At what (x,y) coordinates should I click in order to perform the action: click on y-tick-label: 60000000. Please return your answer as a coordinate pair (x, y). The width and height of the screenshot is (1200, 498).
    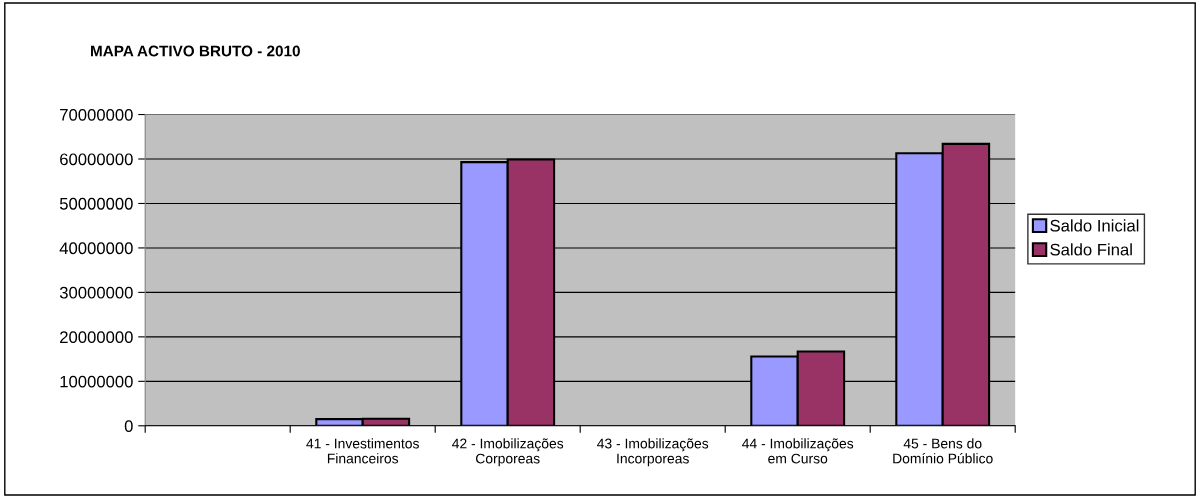
    Looking at the image, I should click on (96, 159).